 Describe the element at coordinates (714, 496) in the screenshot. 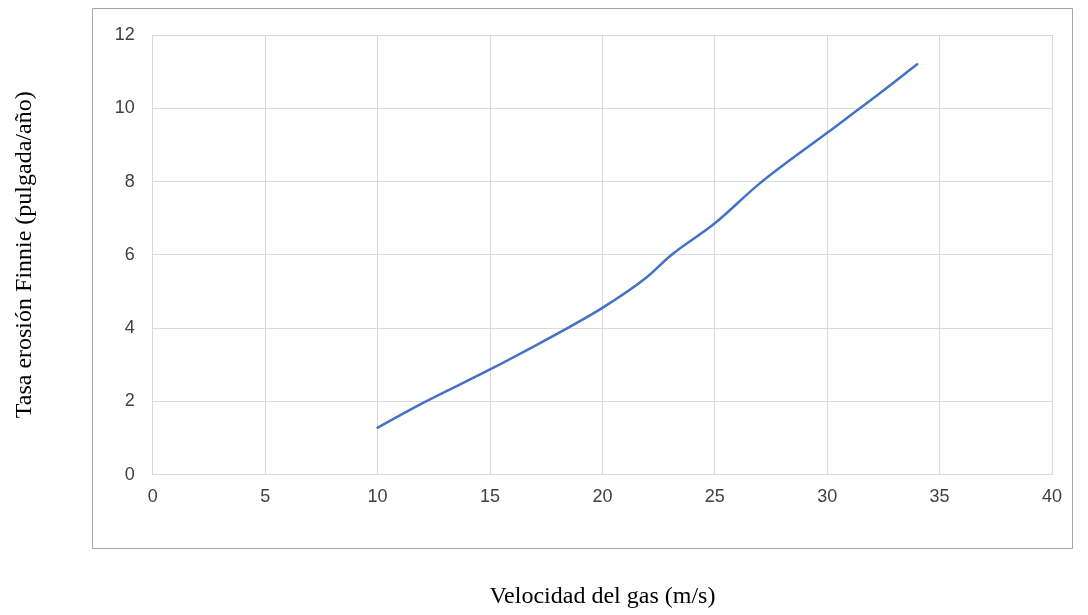

I see `x-tick-label: 25` at that location.